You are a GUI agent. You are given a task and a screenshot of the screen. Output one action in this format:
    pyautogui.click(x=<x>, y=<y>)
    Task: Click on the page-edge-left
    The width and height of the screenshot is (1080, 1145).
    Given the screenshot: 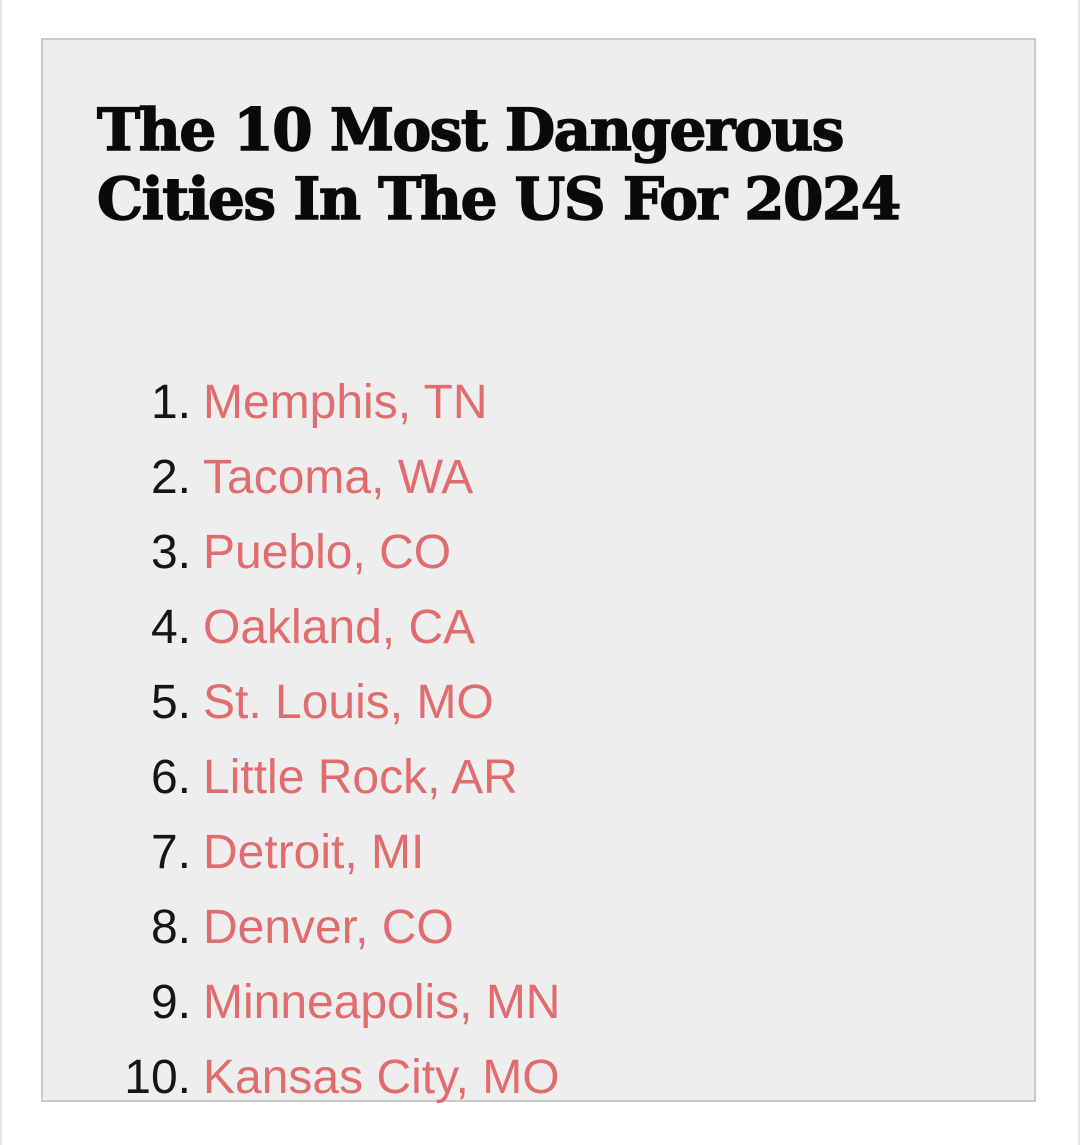 What is the action you would take?
    pyautogui.click(x=1, y=572)
    